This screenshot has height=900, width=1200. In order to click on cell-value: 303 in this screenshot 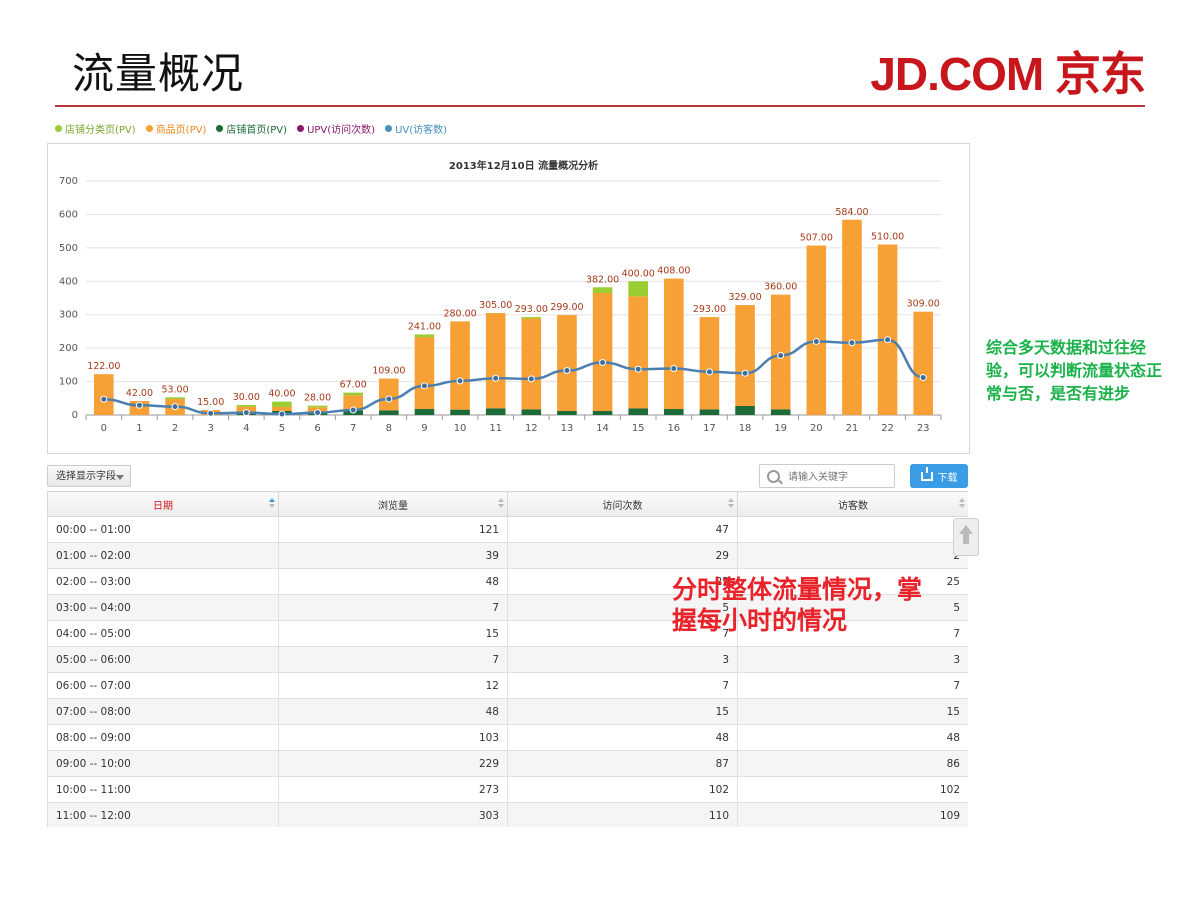, I will do `click(393, 814)`.